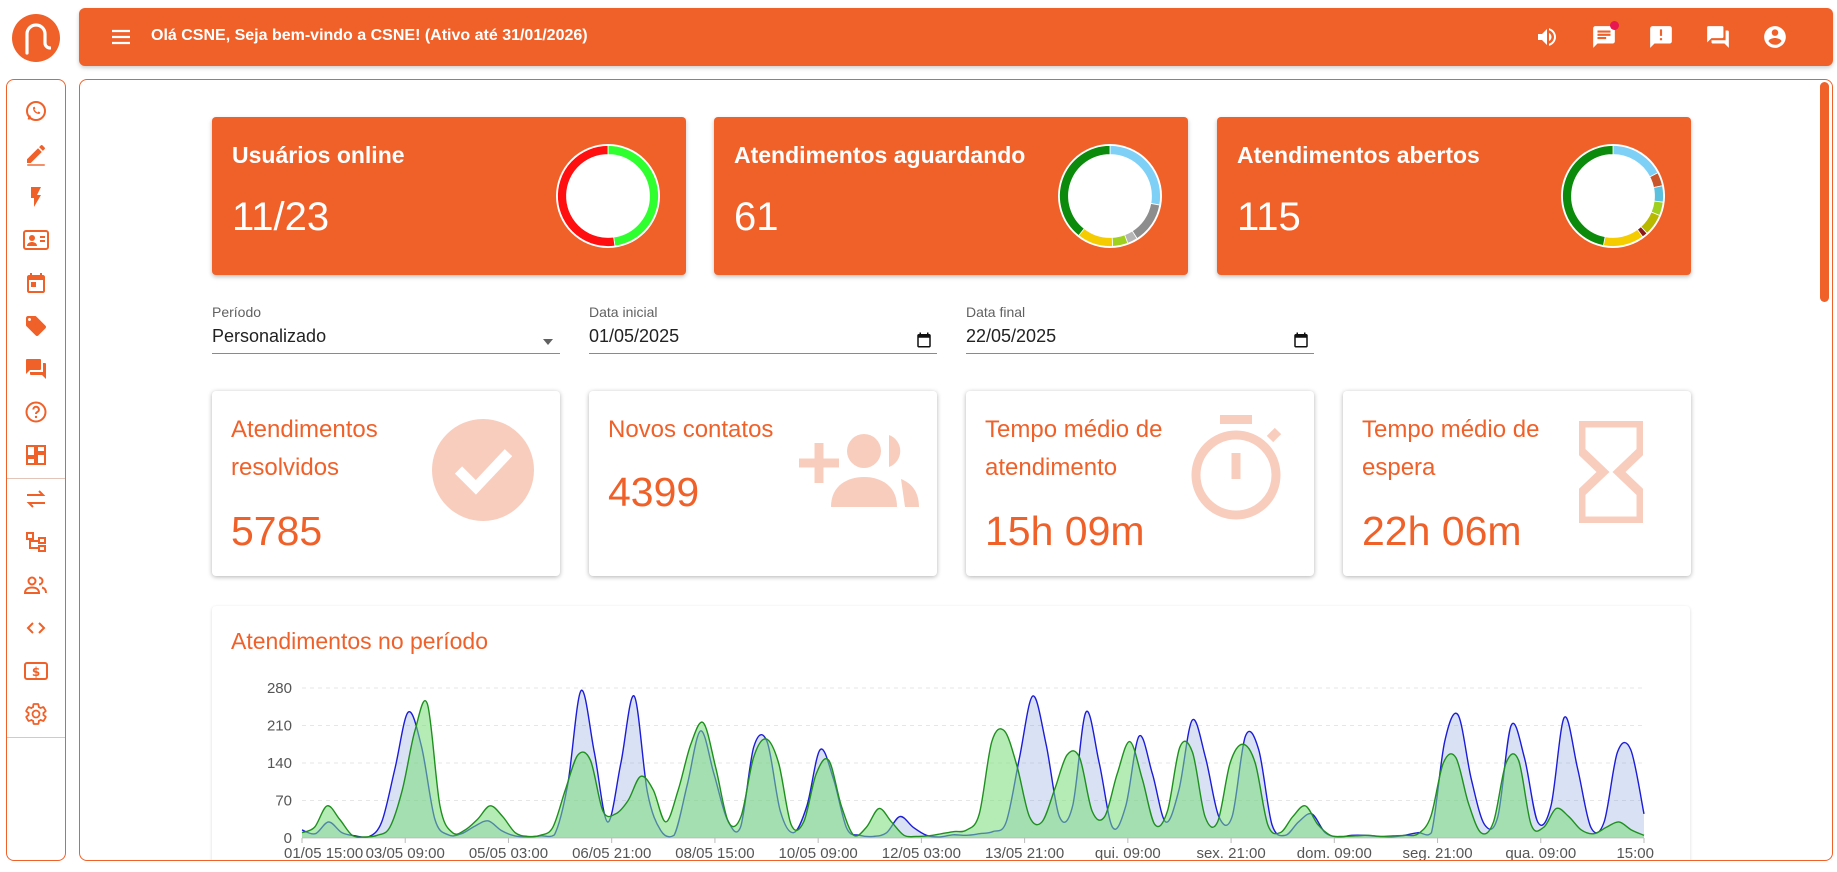  I want to click on hourglass-icon, so click(1611, 472).